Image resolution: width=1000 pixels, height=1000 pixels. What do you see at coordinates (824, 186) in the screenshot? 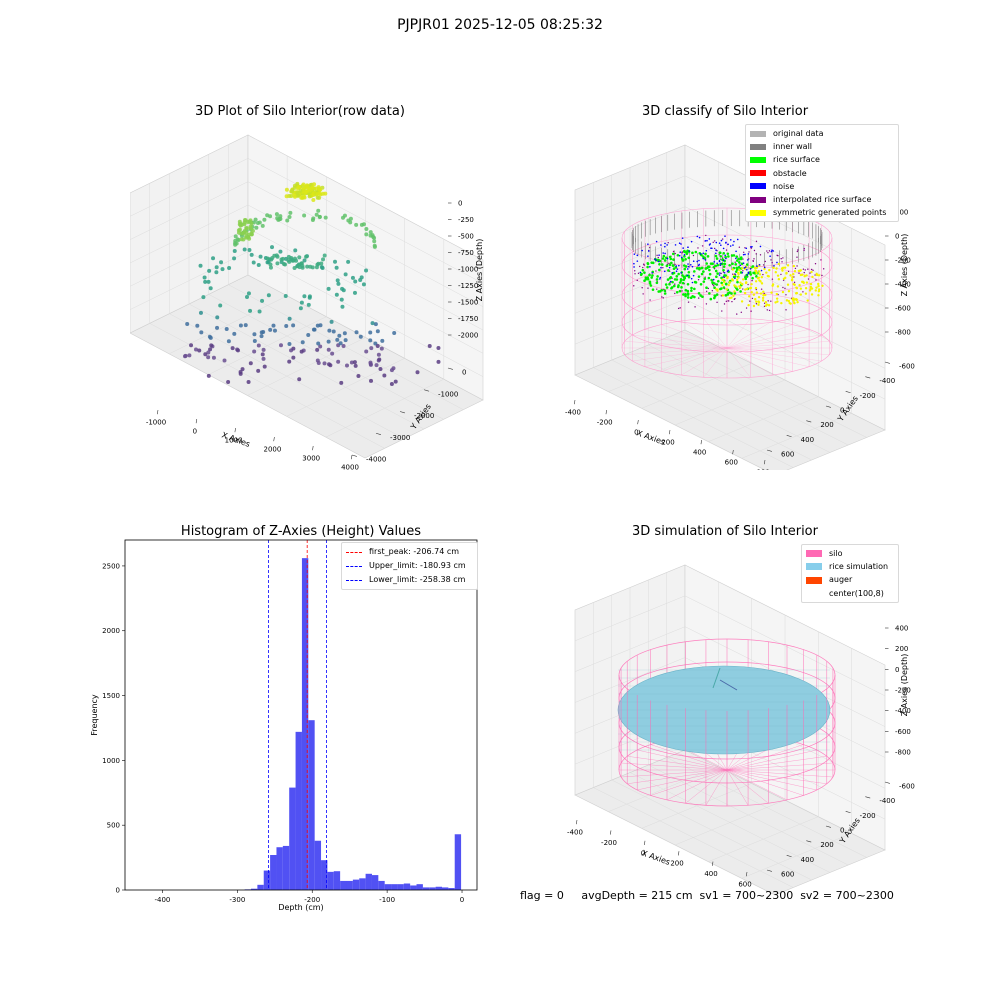
I see `legend-entry: noise` at bounding box center [824, 186].